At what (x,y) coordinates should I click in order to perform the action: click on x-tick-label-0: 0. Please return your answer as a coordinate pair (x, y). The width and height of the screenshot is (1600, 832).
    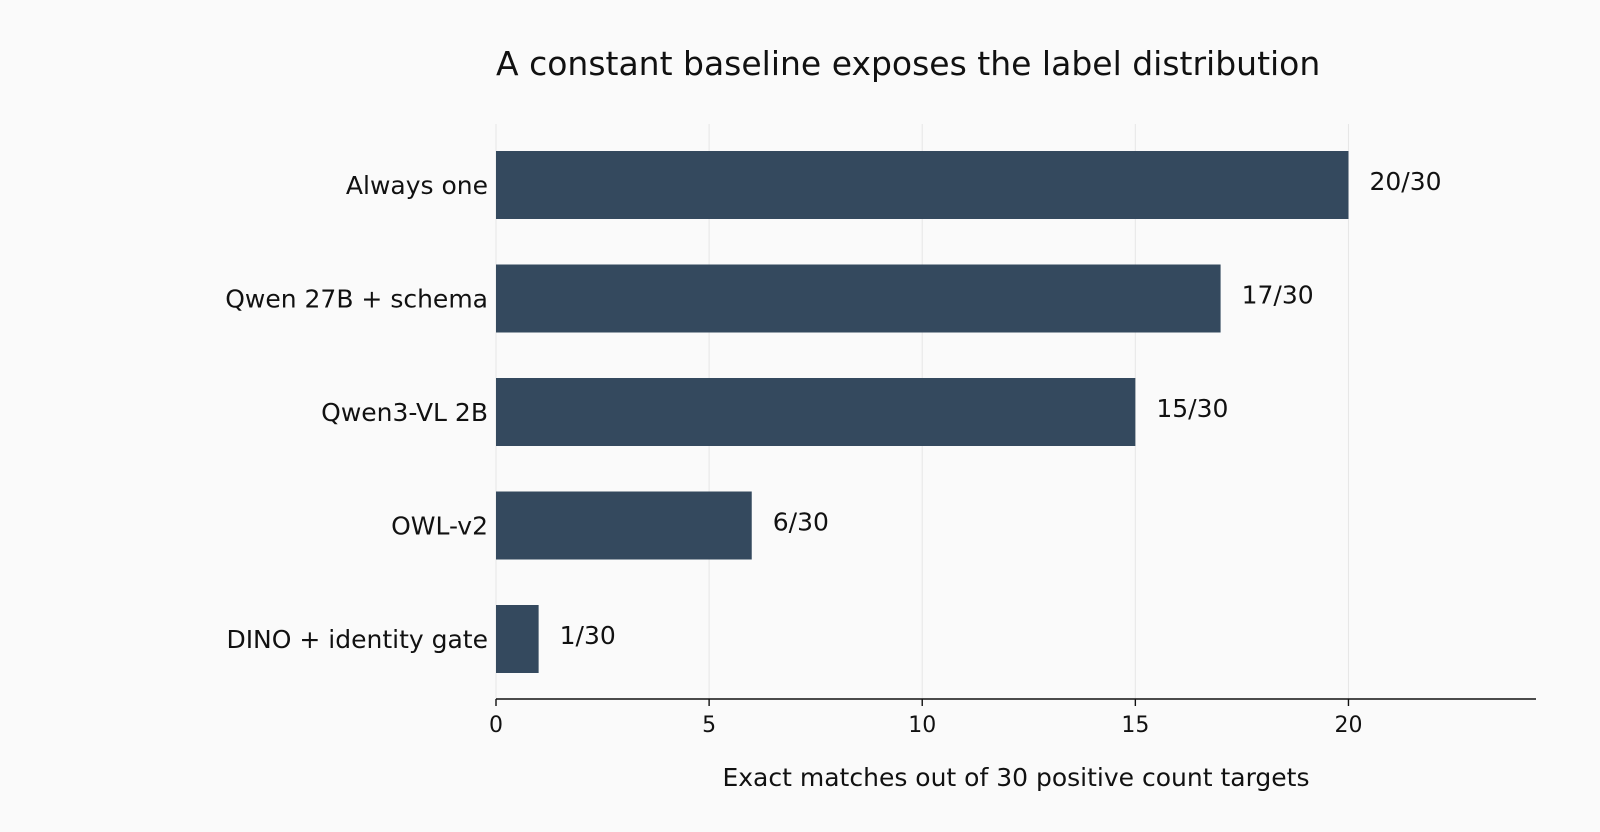
    Looking at the image, I should click on (496, 725).